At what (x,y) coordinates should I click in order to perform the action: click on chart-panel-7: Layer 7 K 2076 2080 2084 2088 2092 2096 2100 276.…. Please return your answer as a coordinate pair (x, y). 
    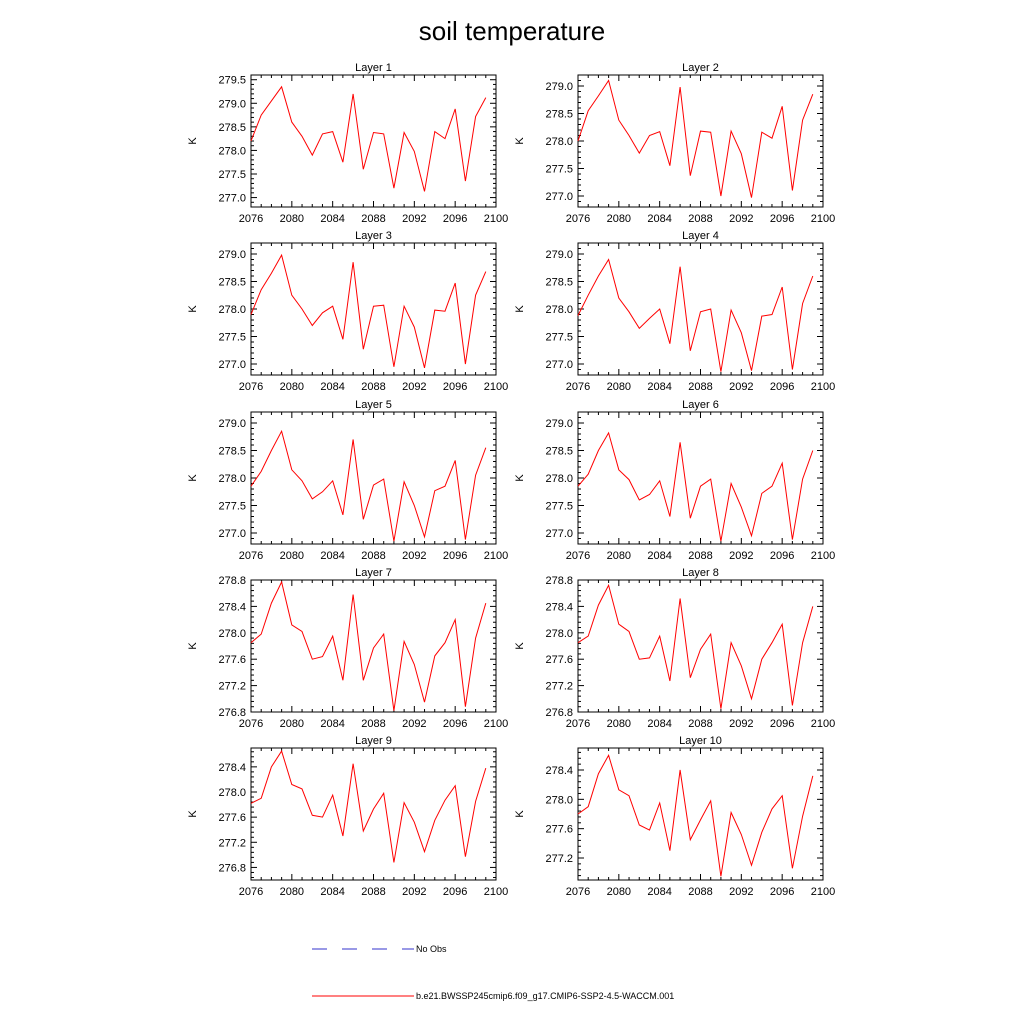
    Looking at the image, I should click on (347, 648).